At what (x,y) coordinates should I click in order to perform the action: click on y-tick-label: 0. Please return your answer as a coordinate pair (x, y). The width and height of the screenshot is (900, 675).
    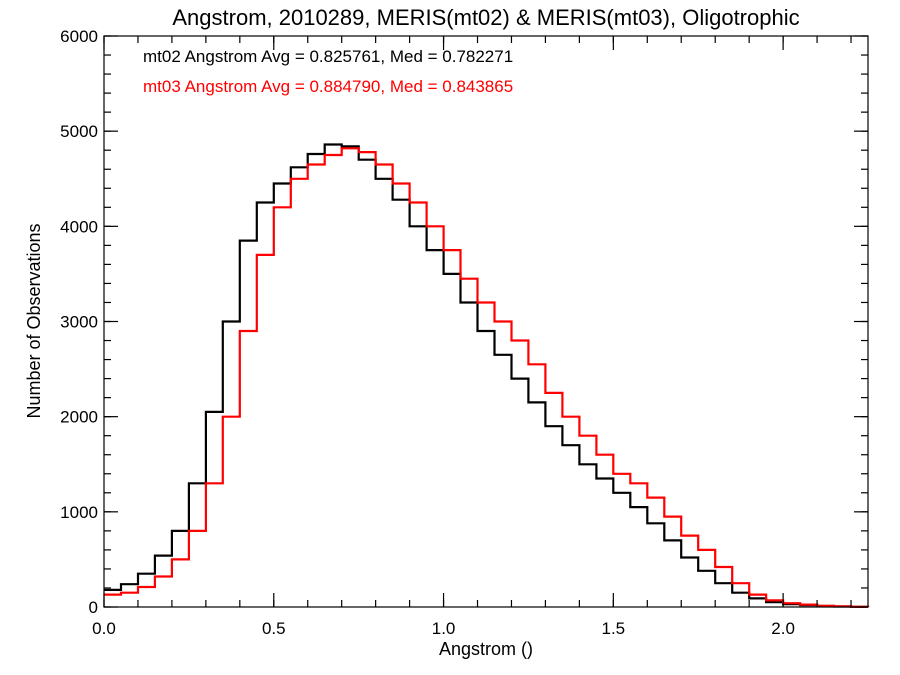
    Looking at the image, I should click on (93, 607).